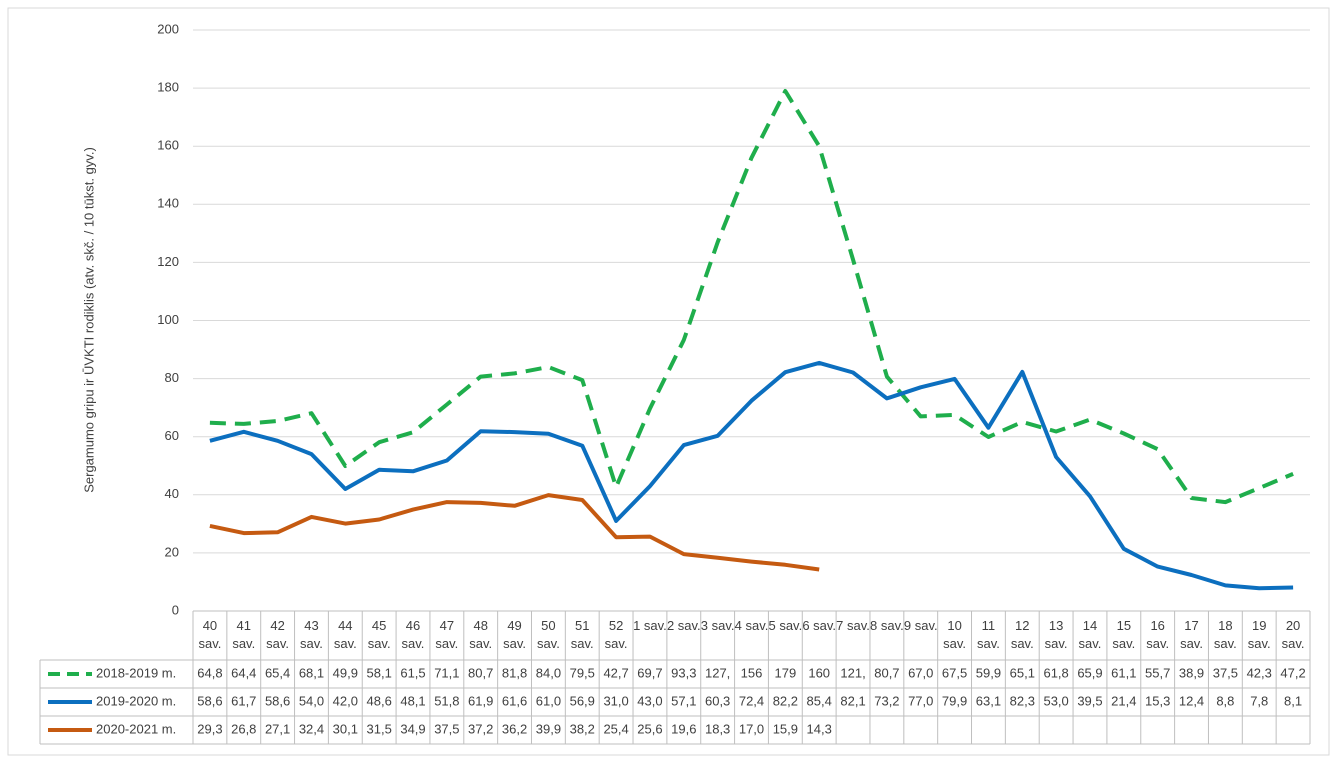  What do you see at coordinates (853, 625) in the screenshot?
I see `x-tick-label: 7 sav.` at bounding box center [853, 625].